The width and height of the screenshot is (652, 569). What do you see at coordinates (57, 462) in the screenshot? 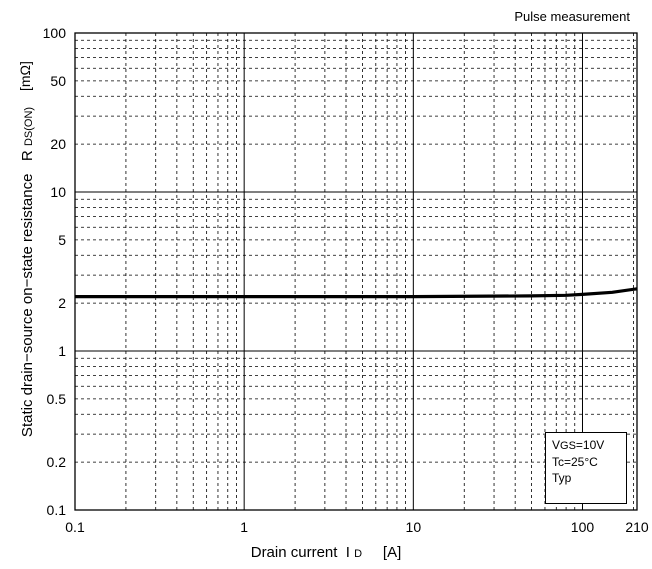
I see `y-tick-label: 0.2` at bounding box center [57, 462].